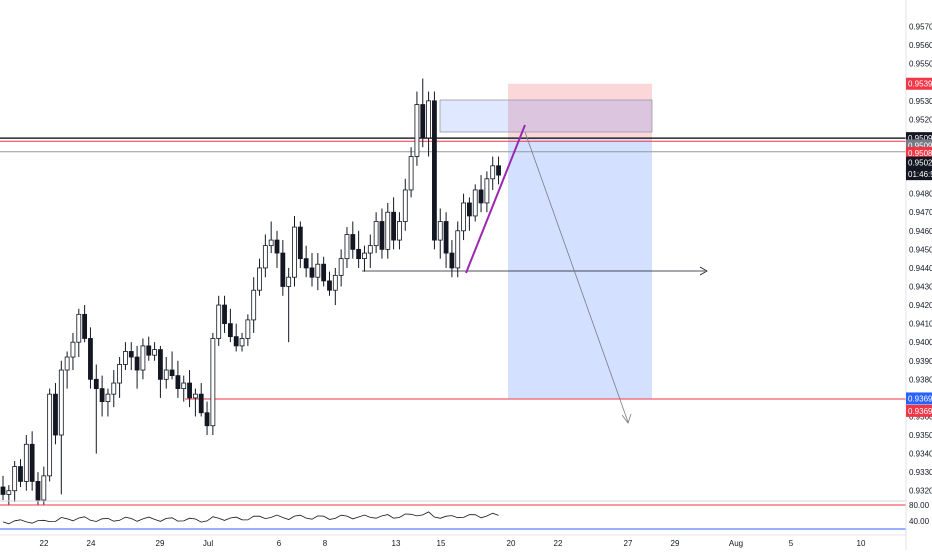 This screenshot has width=932, height=555. What do you see at coordinates (736, 543) in the screenshot?
I see `time-axis-label: Aug` at bounding box center [736, 543].